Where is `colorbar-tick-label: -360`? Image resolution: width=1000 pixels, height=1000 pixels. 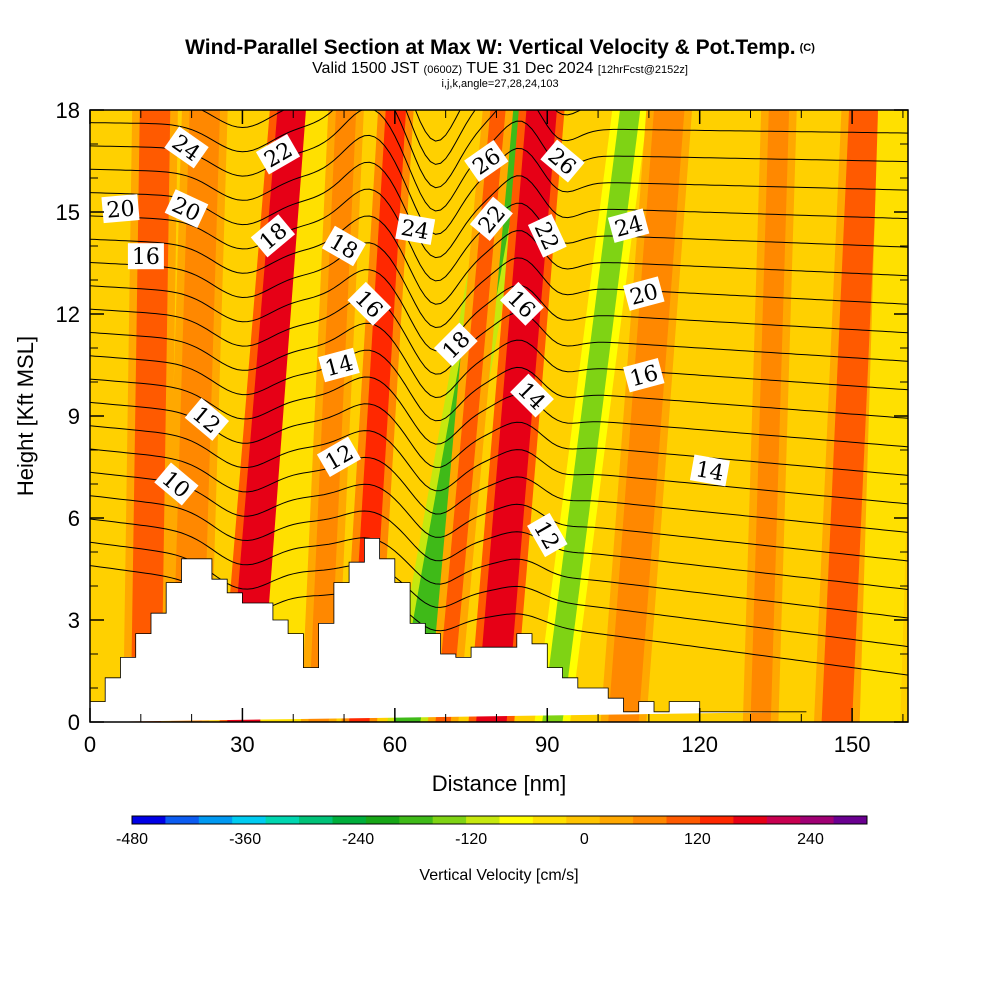
colorbar-tick-label: -360 is located at coordinates (245, 839).